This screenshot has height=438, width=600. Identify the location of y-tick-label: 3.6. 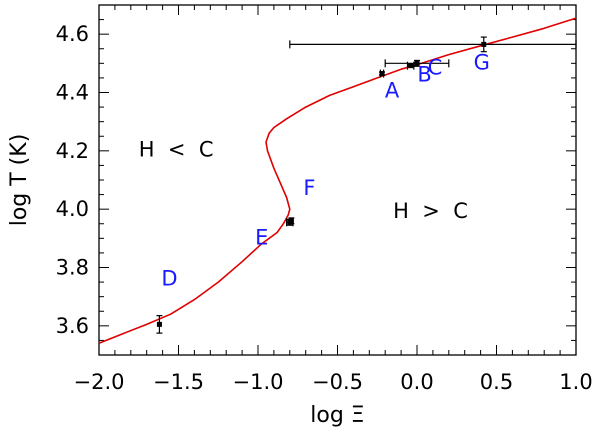
(72, 326).